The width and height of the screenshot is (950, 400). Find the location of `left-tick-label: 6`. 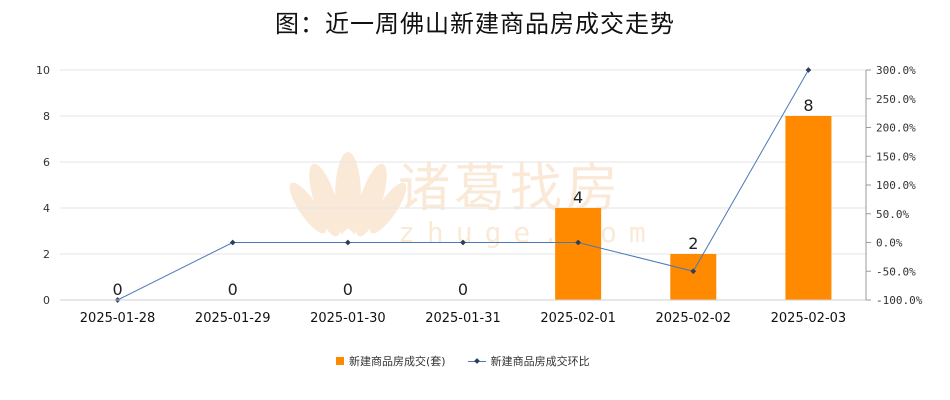

left-tick-label: 6 is located at coordinates (46, 162).